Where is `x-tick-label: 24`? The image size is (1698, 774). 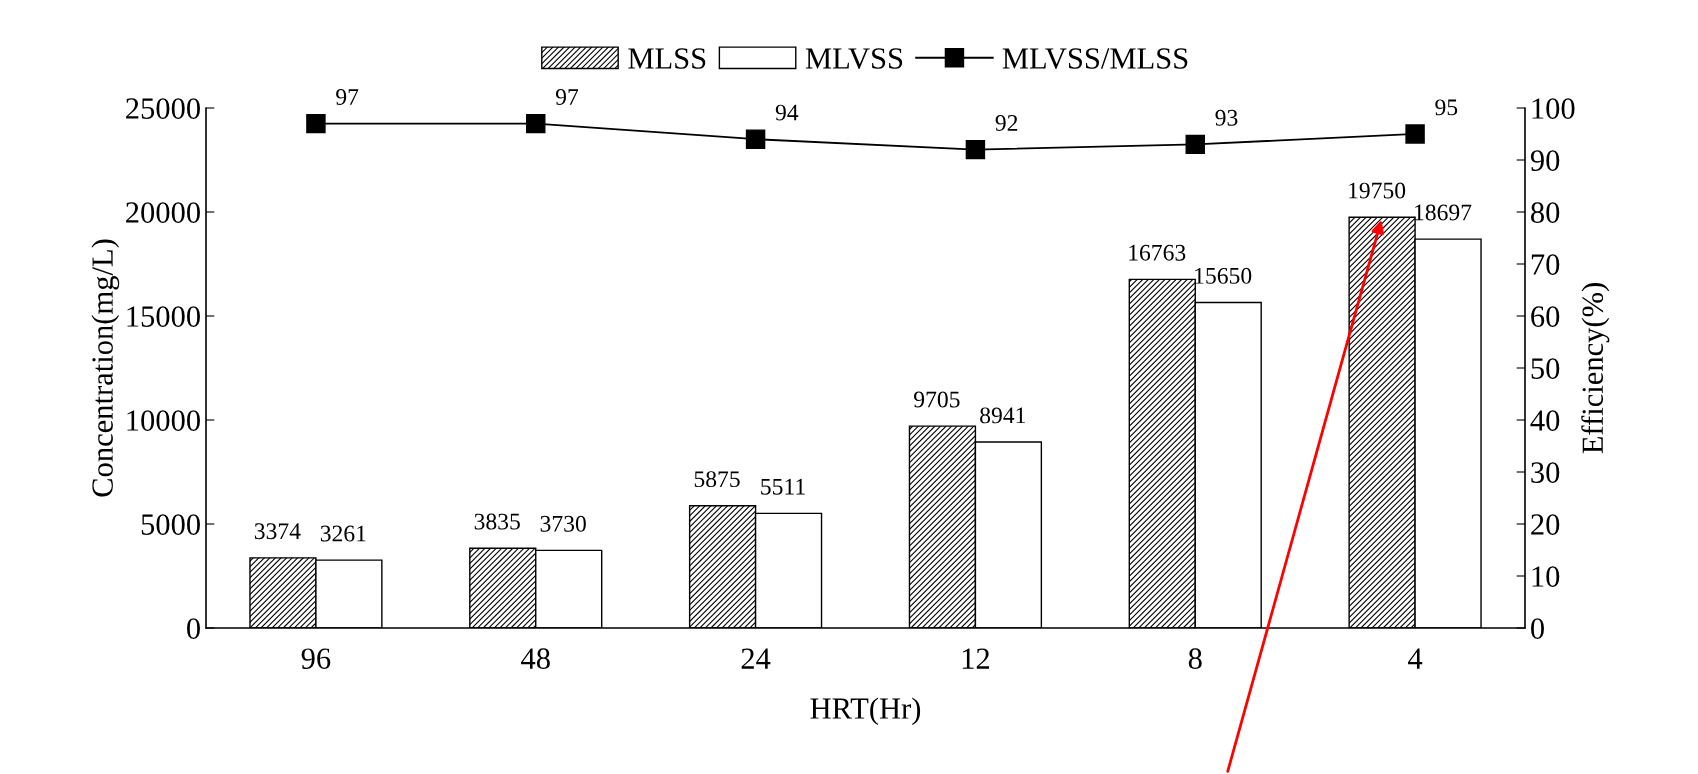 x-tick-label: 24 is located at coordinates (756, 658).